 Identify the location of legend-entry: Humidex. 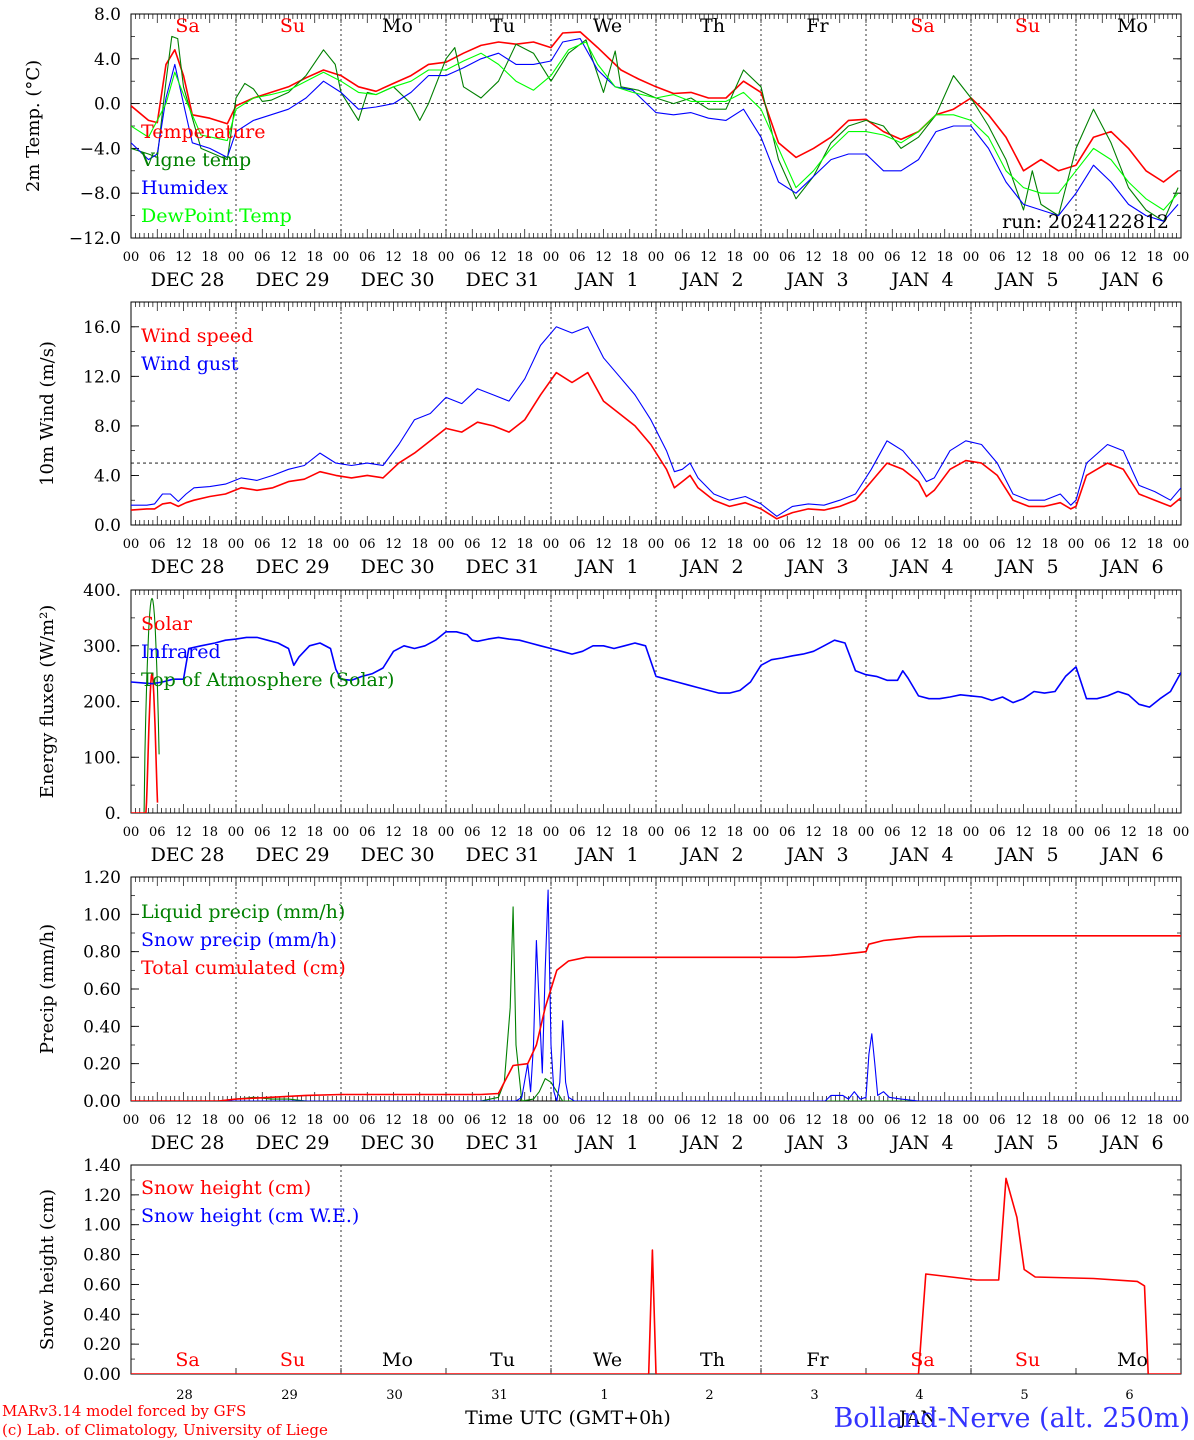
(184, 188).